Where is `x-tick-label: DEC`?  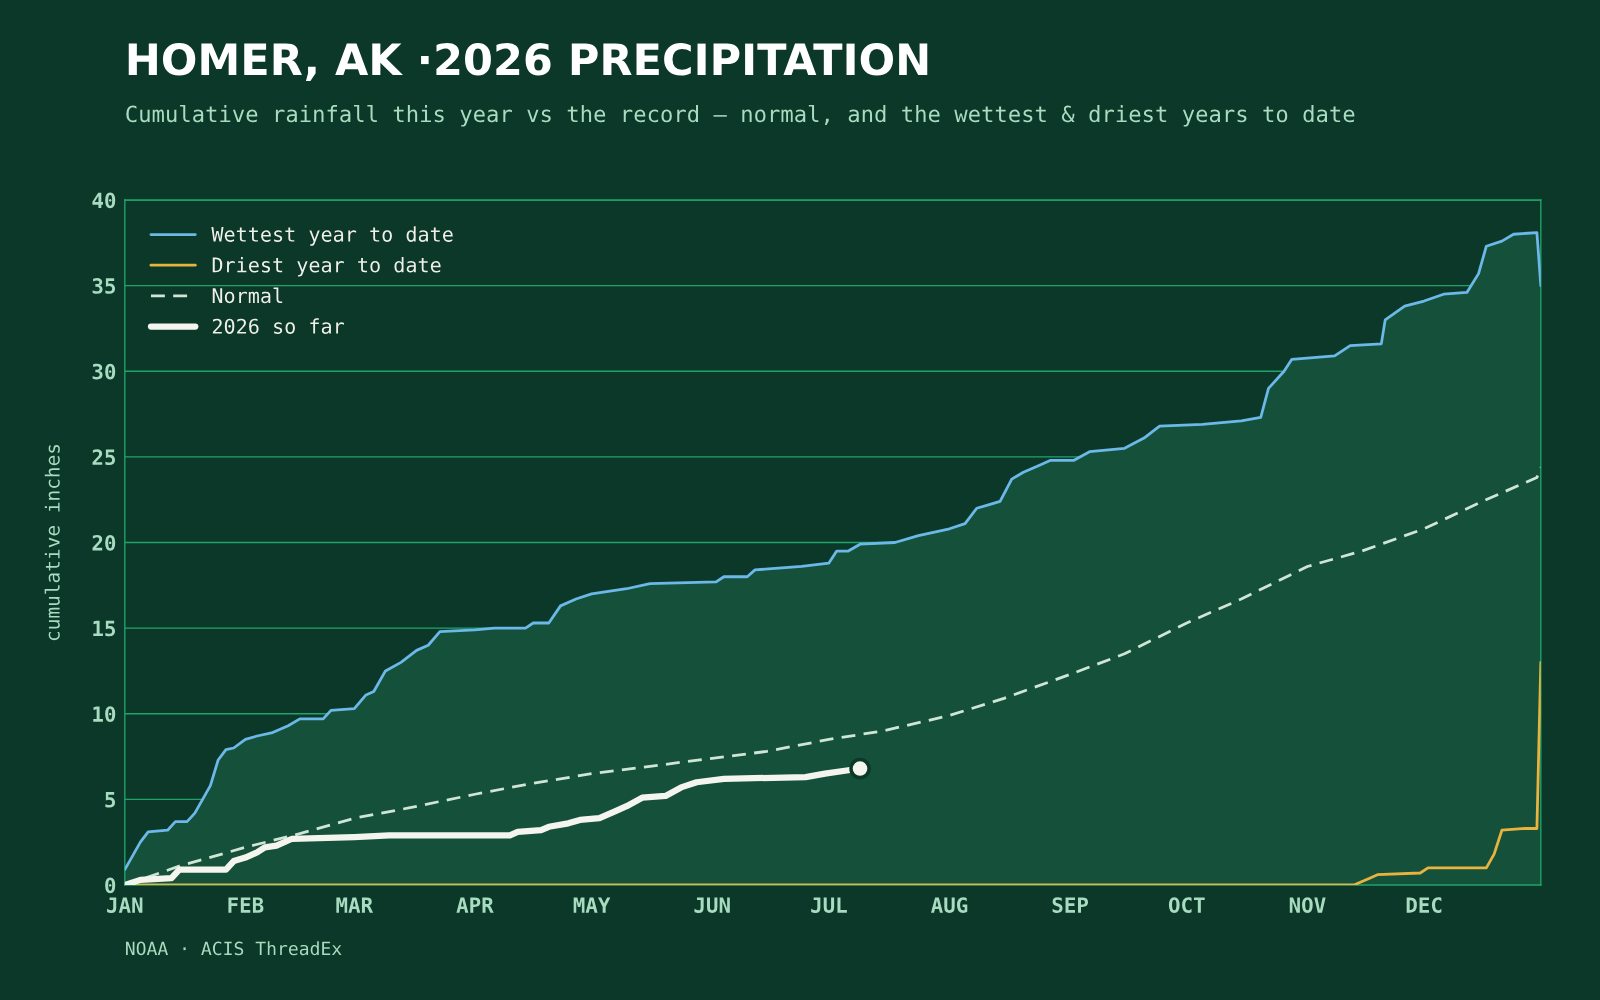
x-tick-label: DEC is located at coordinates (1424, 905).